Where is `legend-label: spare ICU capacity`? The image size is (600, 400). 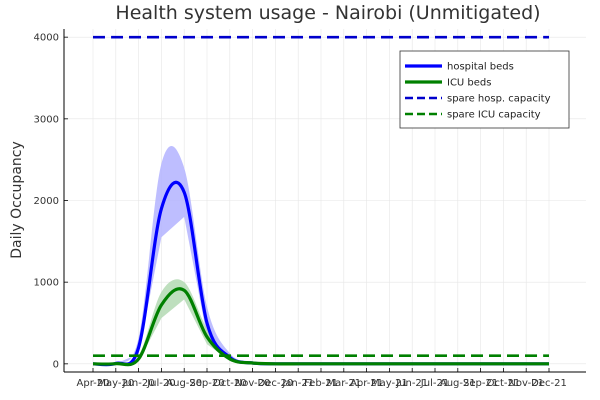
legend-label: spare ICU capacity is located at coordinates (494, 115).